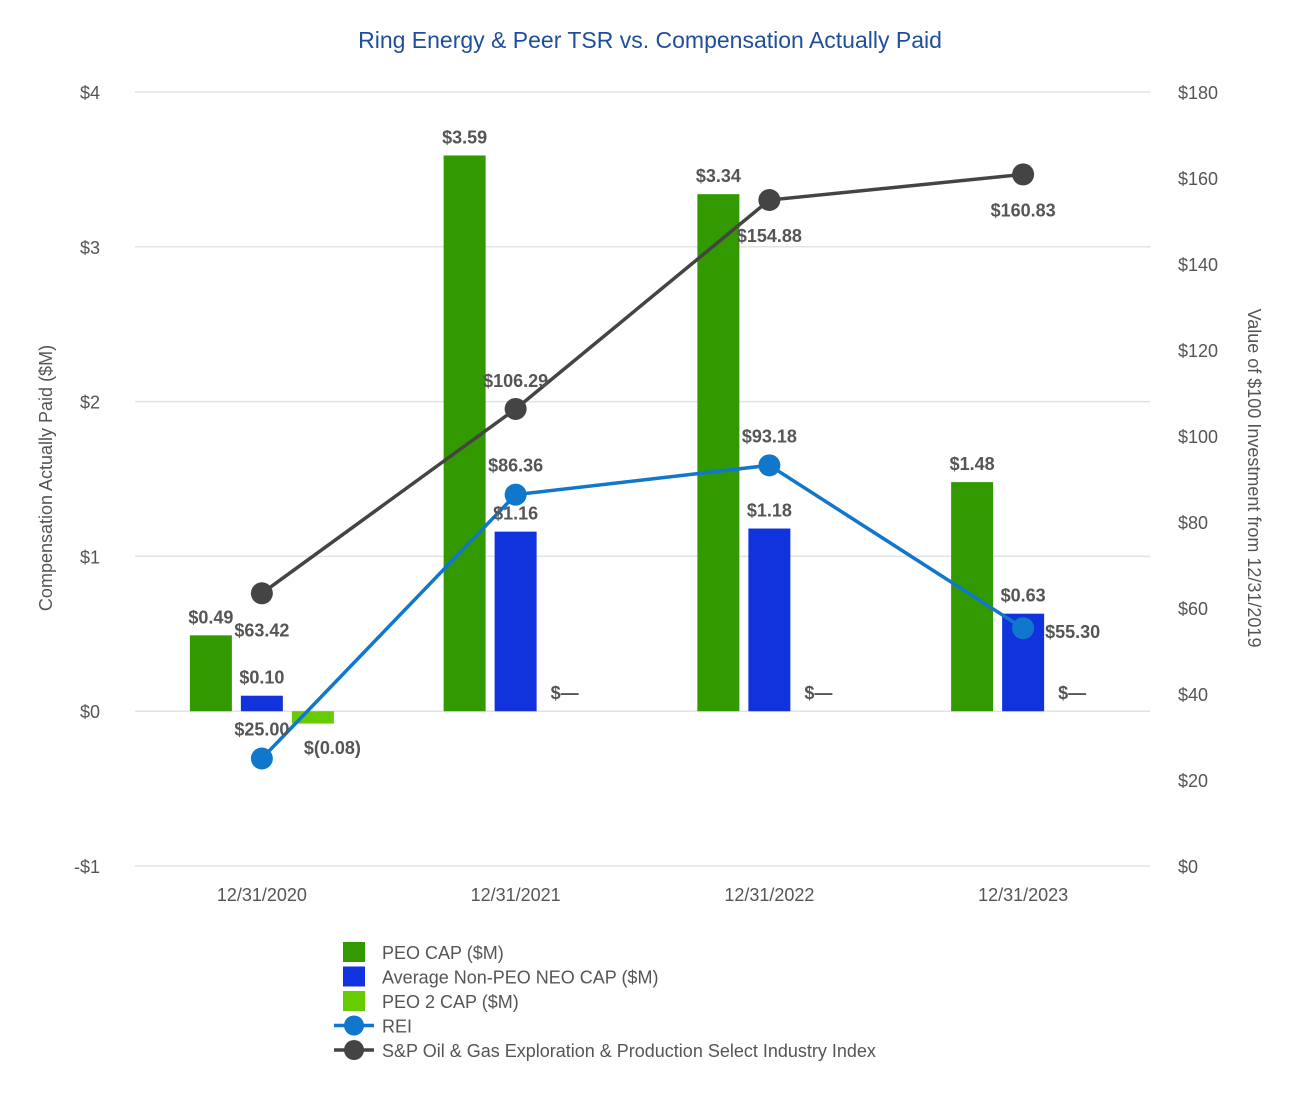 This screenshot has width=1300, height=1100. Describe the element at coordinates (46, 478) in the screenshot. I see `y-left-axis-title: Compensation Actually Paid ($M)` at that location.